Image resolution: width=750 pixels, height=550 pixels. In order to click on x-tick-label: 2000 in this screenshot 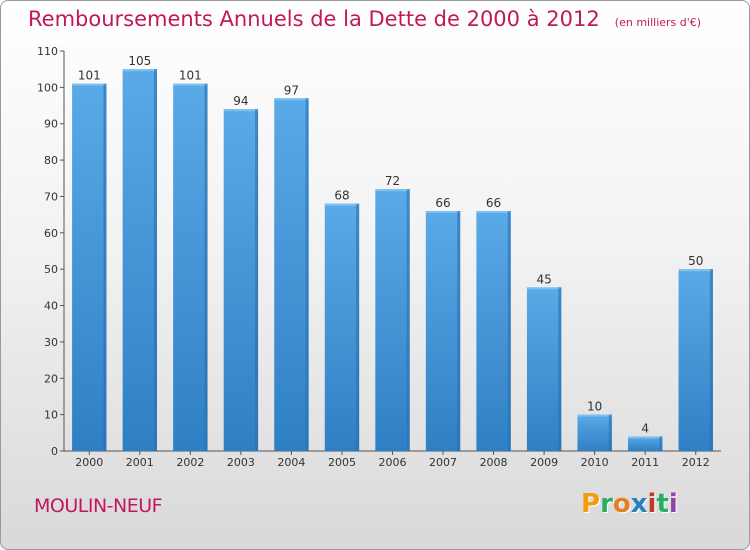, I will do `click(89, 462)`.